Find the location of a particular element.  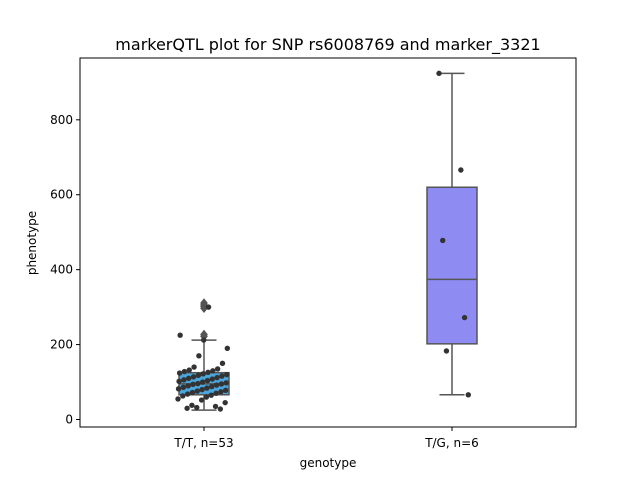

x-tick-label: T/G, n=6 is located at coordinates (451, 443).